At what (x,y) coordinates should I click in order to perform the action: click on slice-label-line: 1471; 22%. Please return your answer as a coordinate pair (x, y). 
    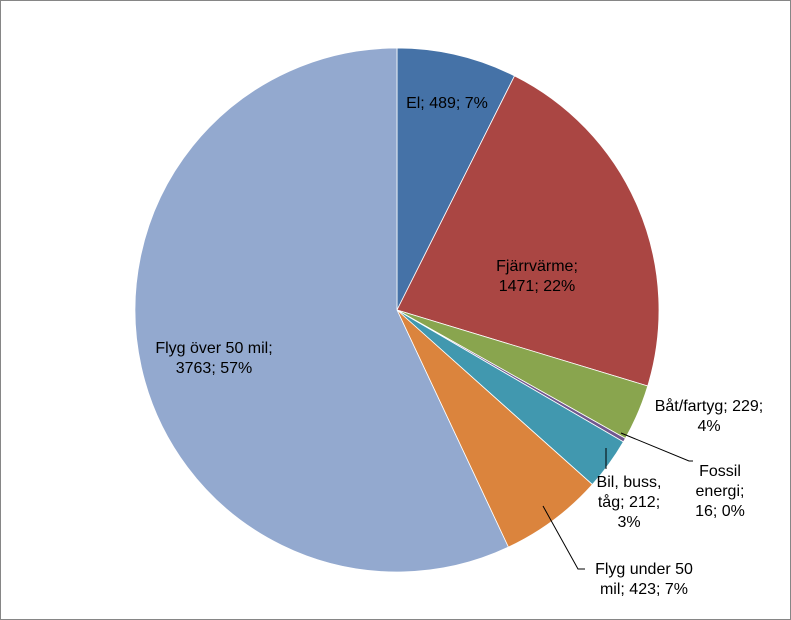
    Looking at the image, I should click on (537, 286).